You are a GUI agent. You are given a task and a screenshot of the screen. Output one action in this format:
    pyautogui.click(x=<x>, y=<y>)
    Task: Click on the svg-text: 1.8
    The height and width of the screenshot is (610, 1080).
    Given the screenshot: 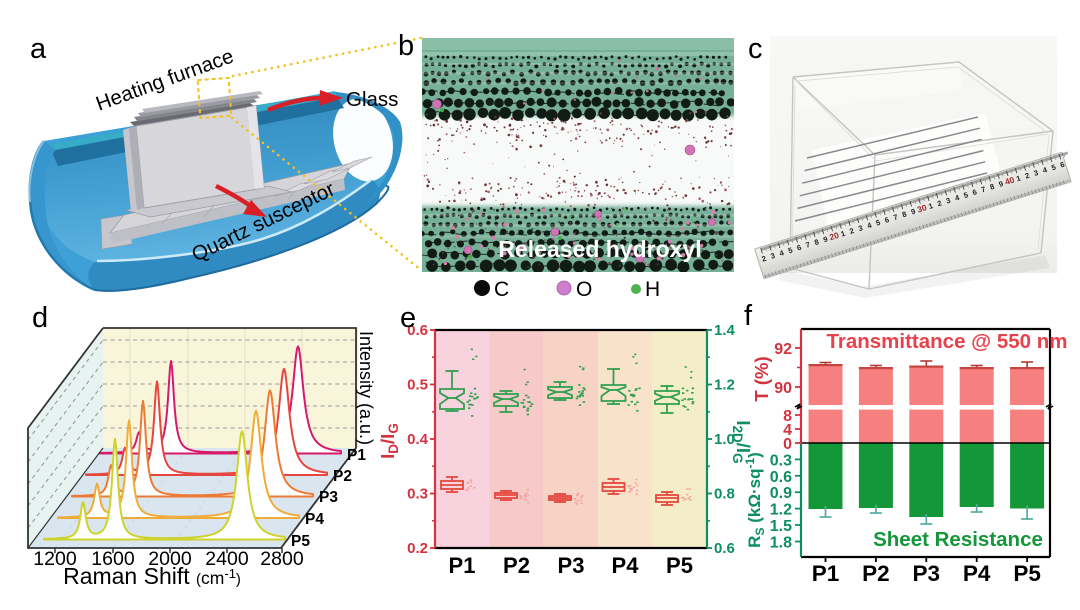 What is the action you would take?
    pyautogui.click(x=781, y=543)
    